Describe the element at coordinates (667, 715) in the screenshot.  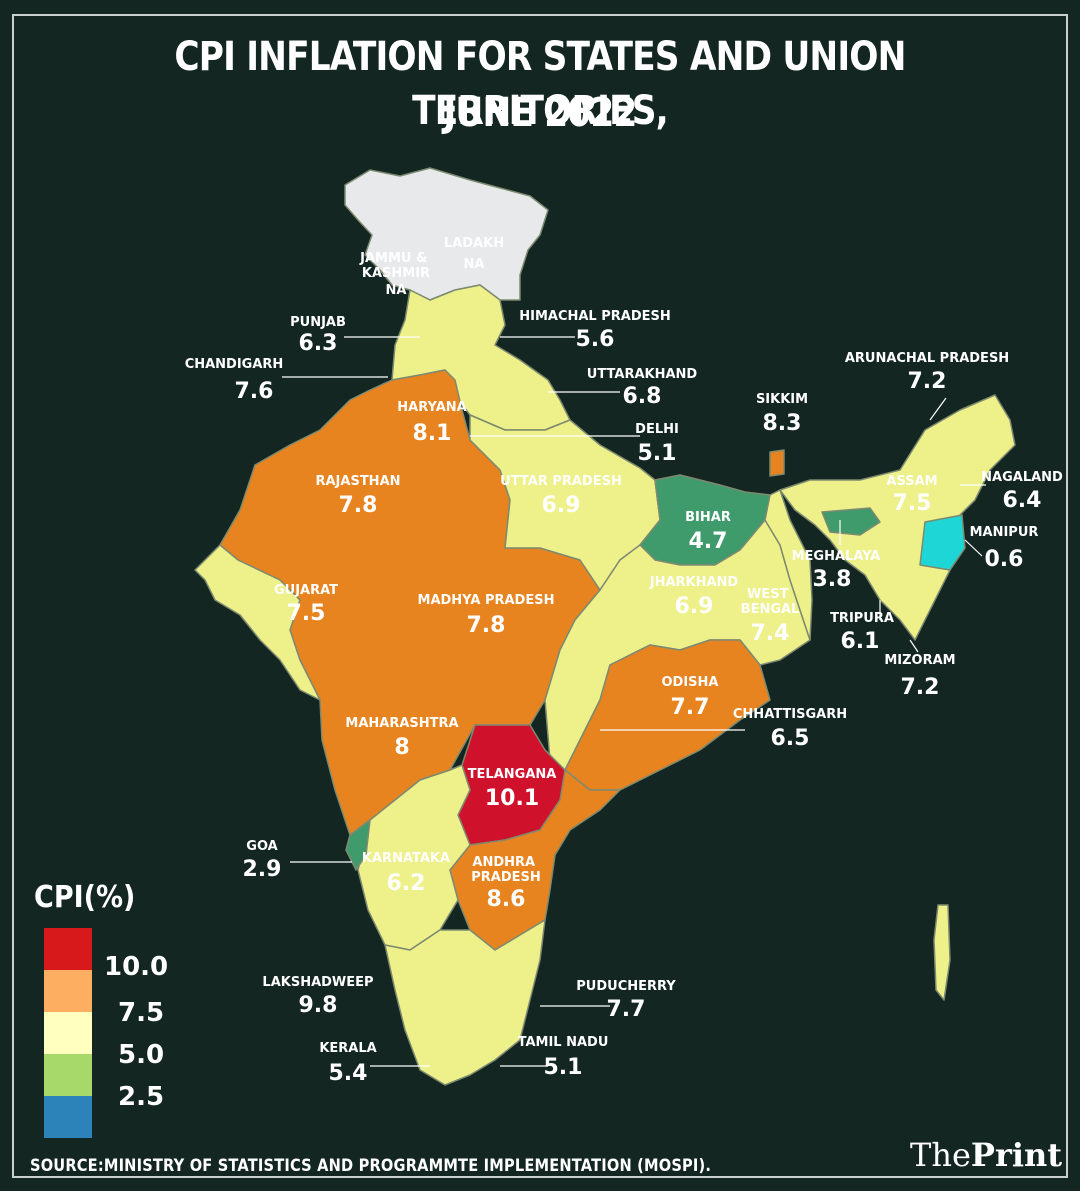
I see `region-odisha` at that location.